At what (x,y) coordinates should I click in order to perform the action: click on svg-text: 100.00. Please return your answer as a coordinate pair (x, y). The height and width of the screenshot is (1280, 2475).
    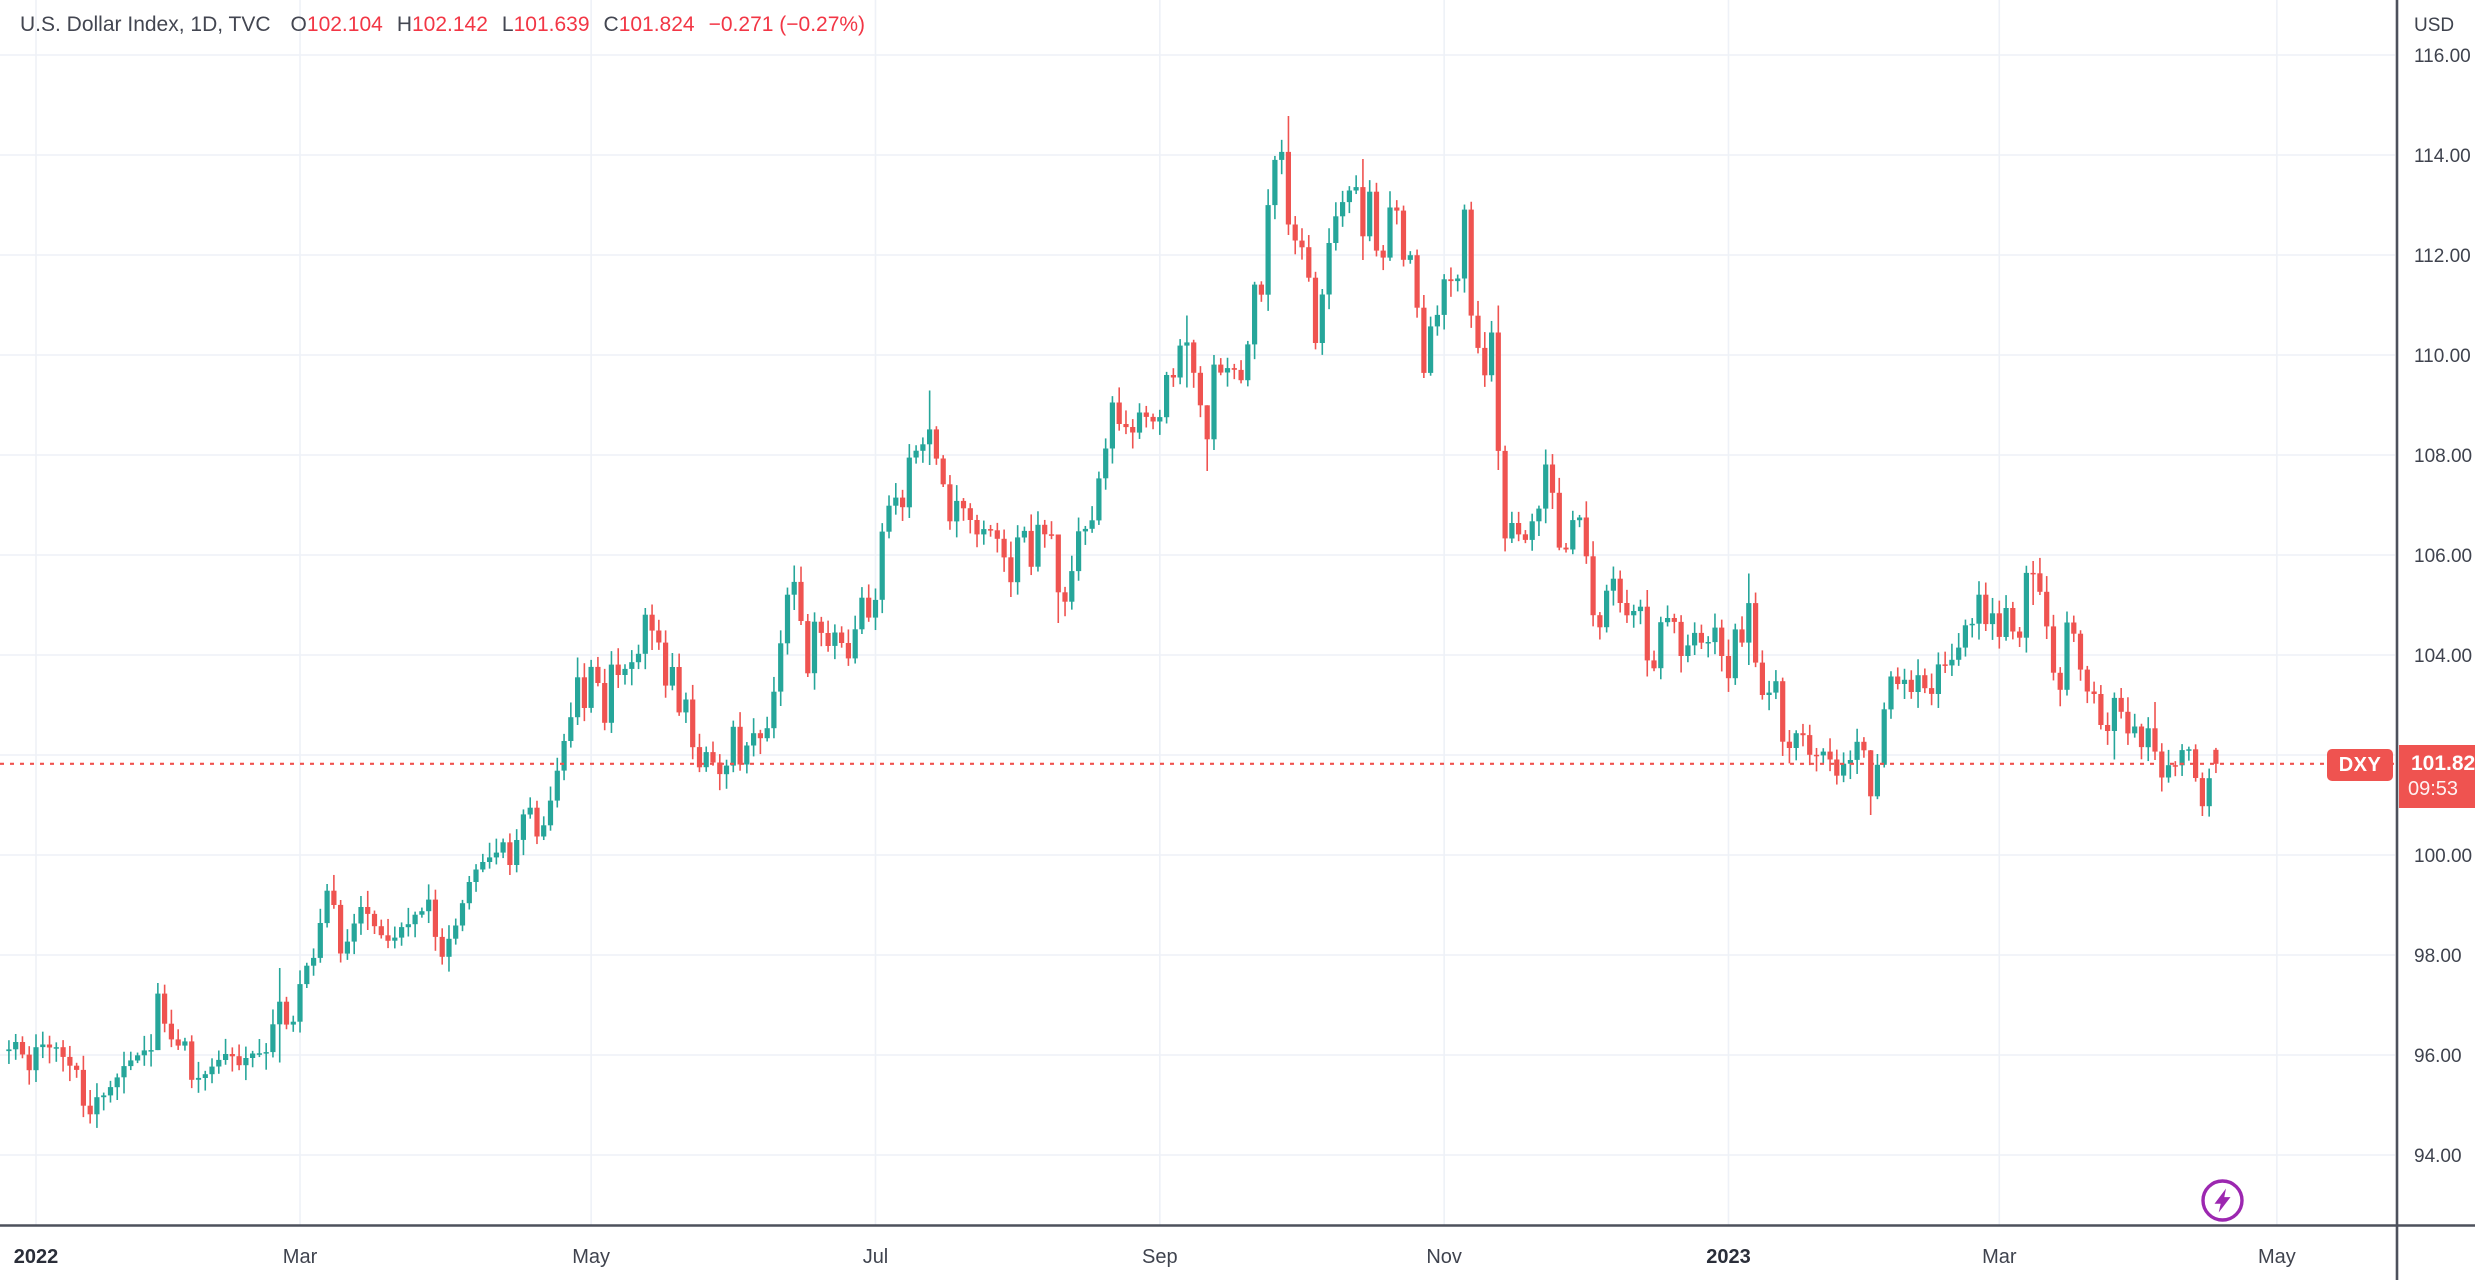
    Looking at the image, I should click on (2443, 856).